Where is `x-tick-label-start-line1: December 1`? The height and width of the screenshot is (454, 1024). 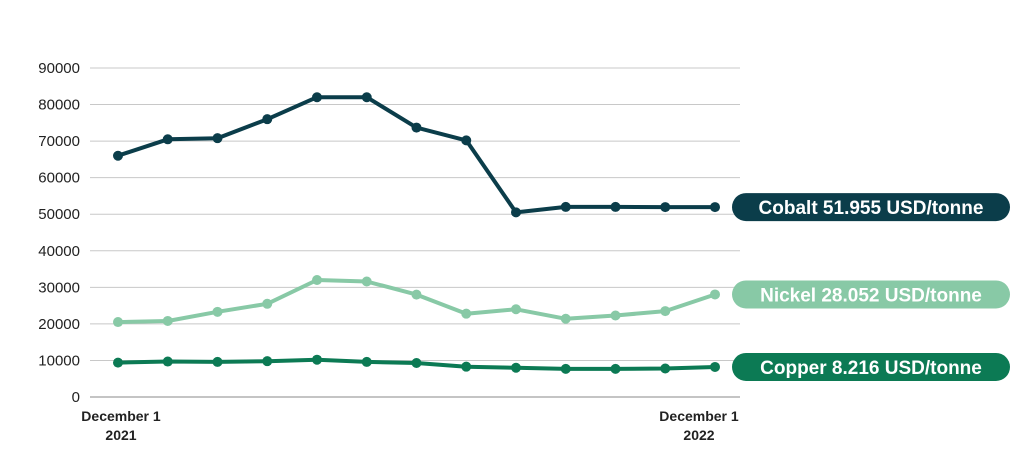 x-tick-label-start-line1: December 1 is located at coordinates (121, 416).